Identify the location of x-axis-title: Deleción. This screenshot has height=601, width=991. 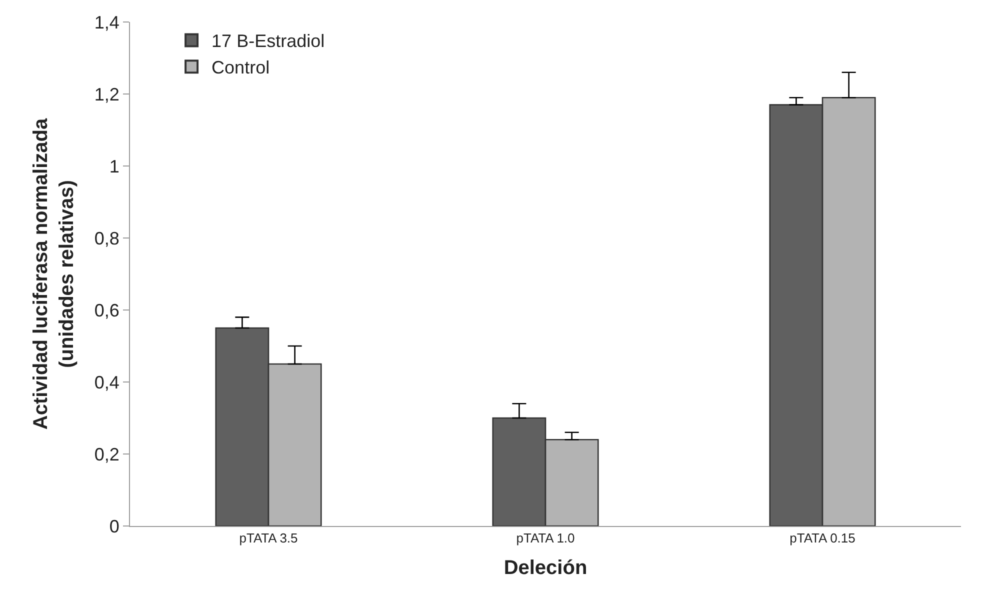
(546, 568).